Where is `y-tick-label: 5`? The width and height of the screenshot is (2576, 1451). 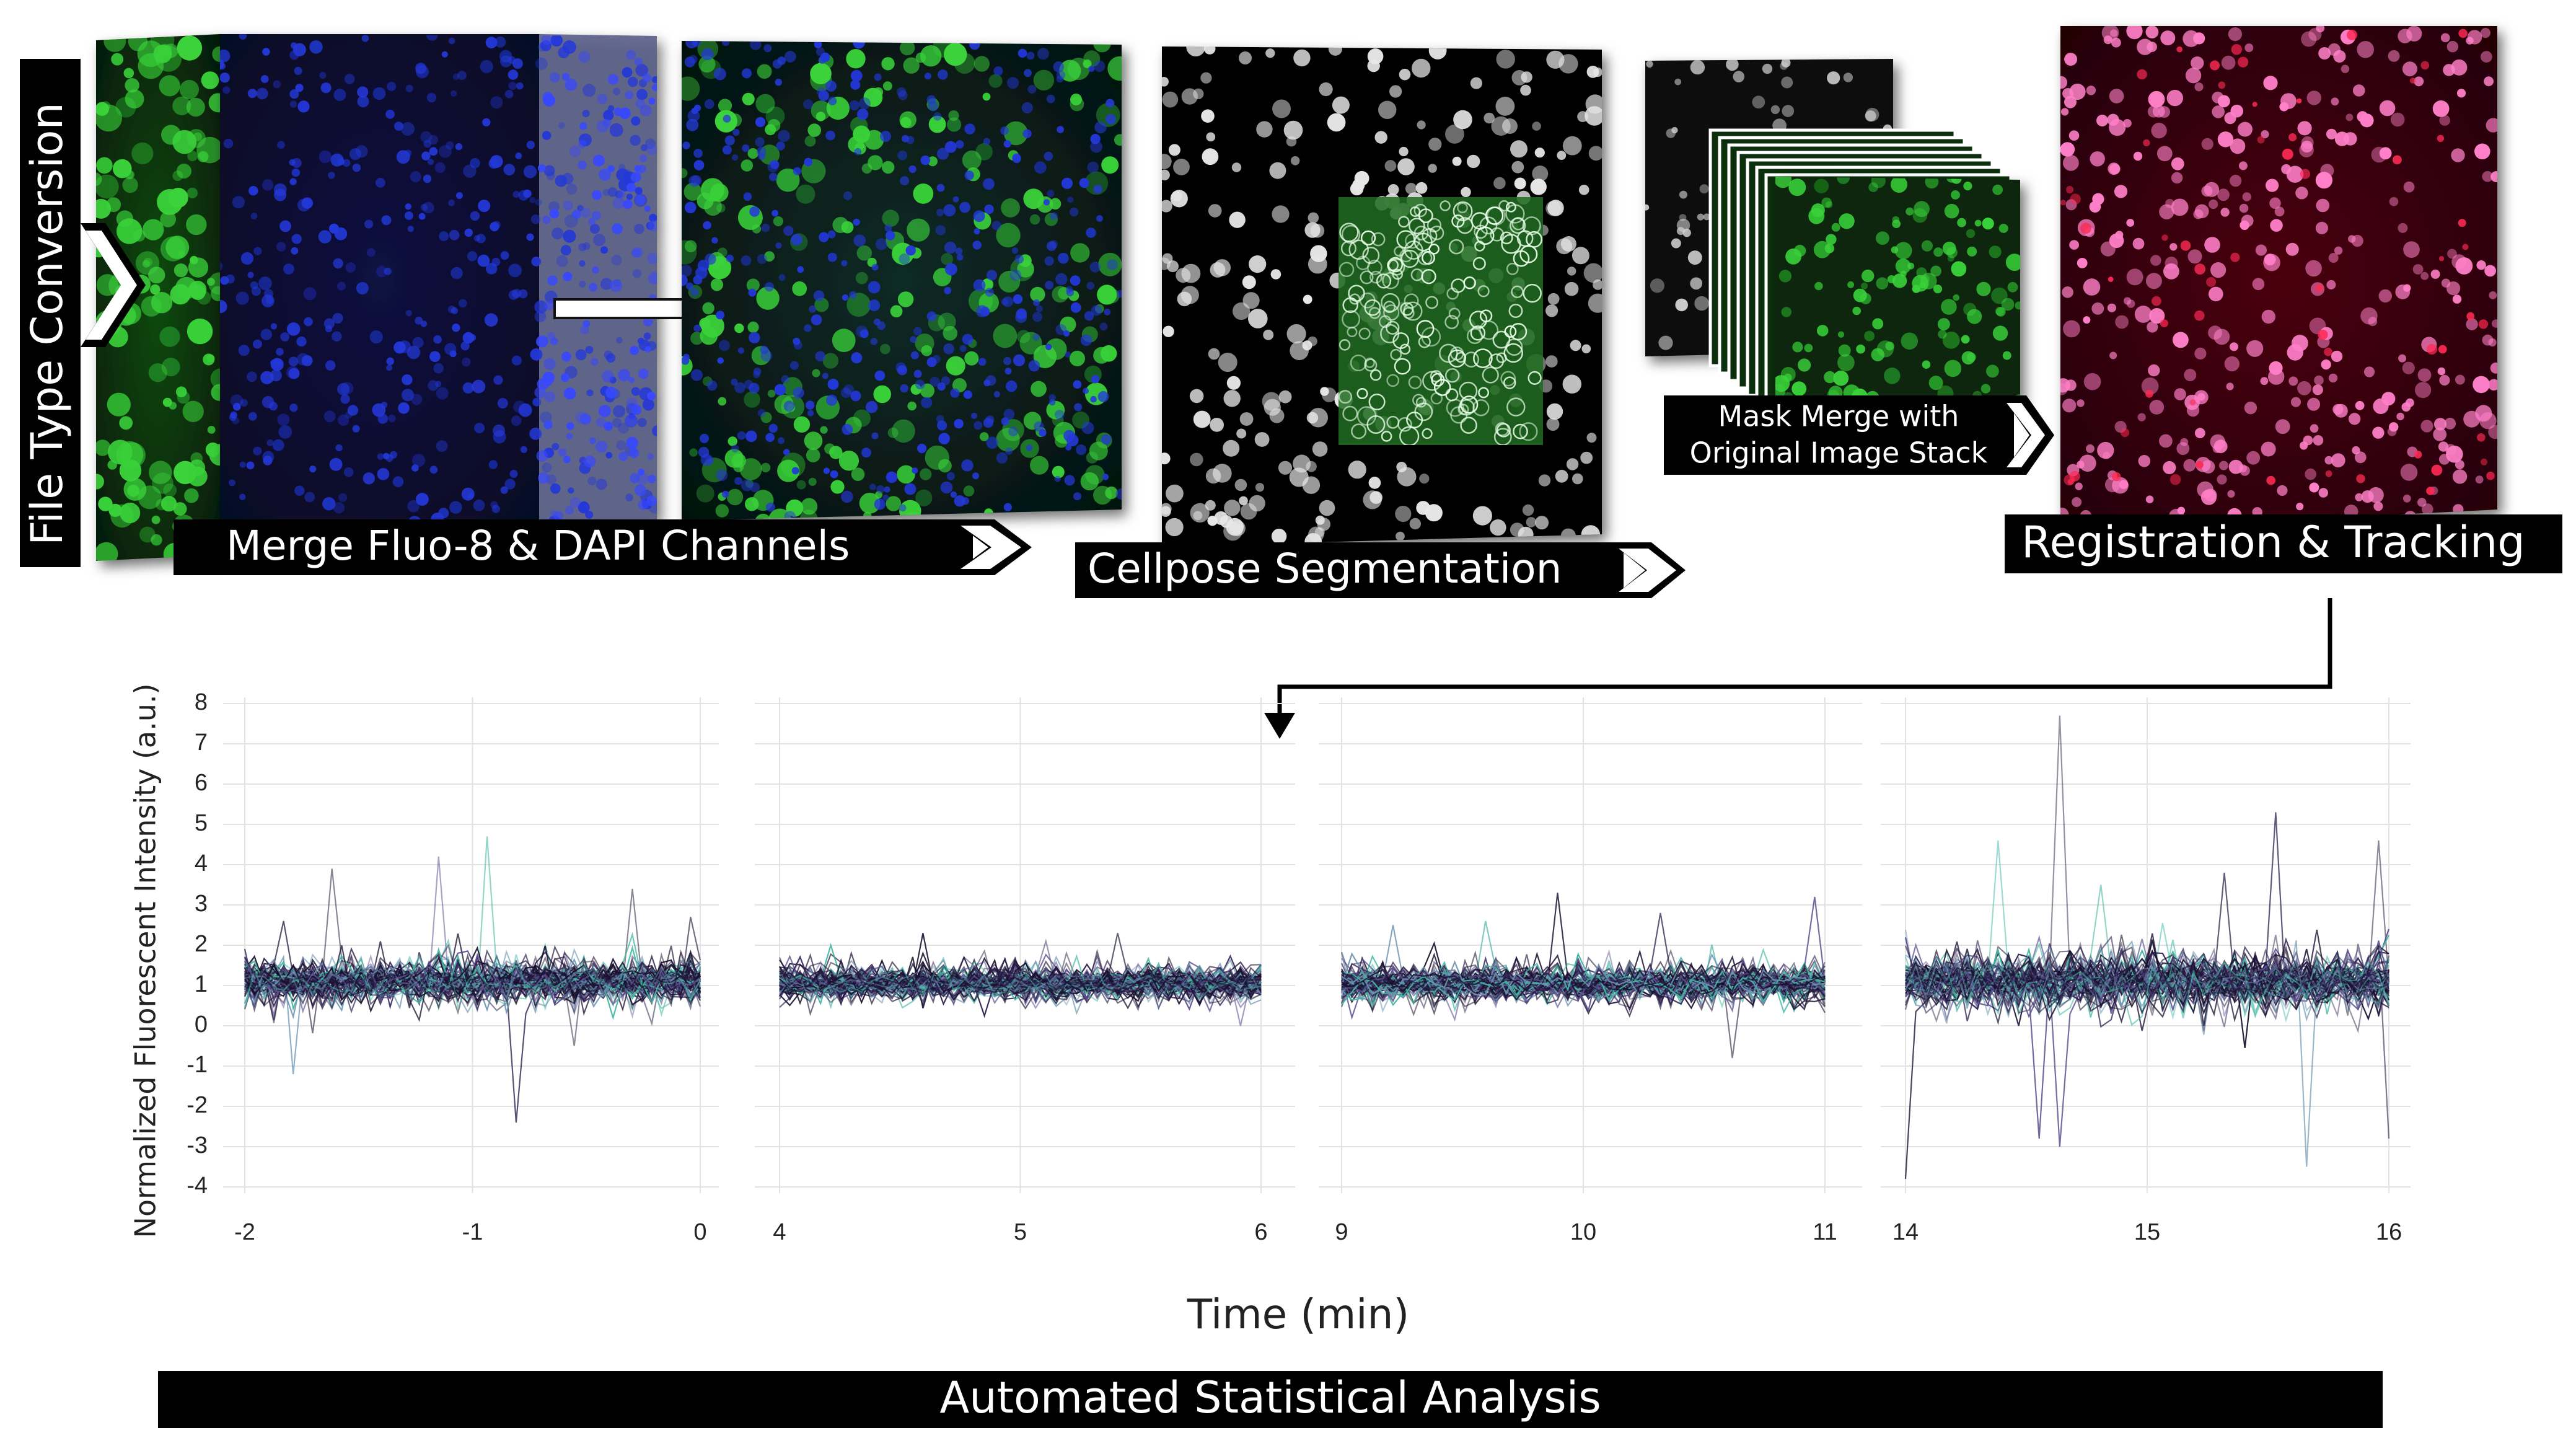 y-tick-label: 5 is located at coordinates (201, 823).